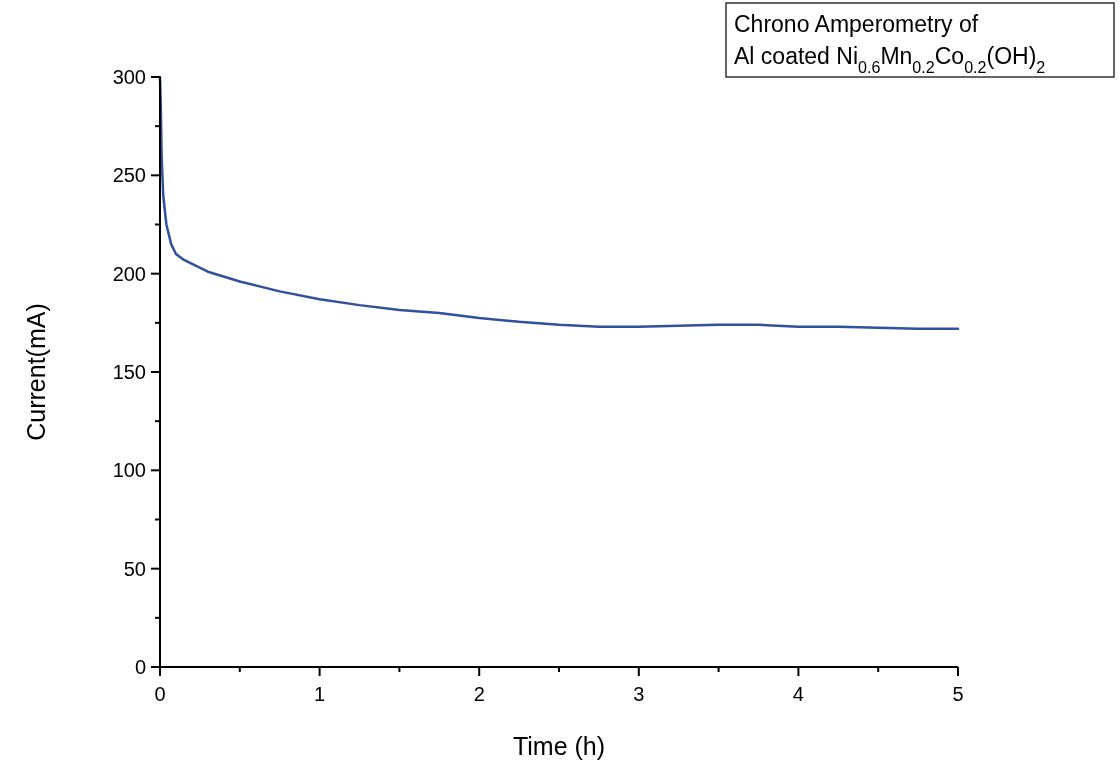 This screenshot has width=1120, height=767. What do you see at coordinates (129, 470) in the screenshot?
I see `y-tick-label: 100` at bounding box center [129, 470].